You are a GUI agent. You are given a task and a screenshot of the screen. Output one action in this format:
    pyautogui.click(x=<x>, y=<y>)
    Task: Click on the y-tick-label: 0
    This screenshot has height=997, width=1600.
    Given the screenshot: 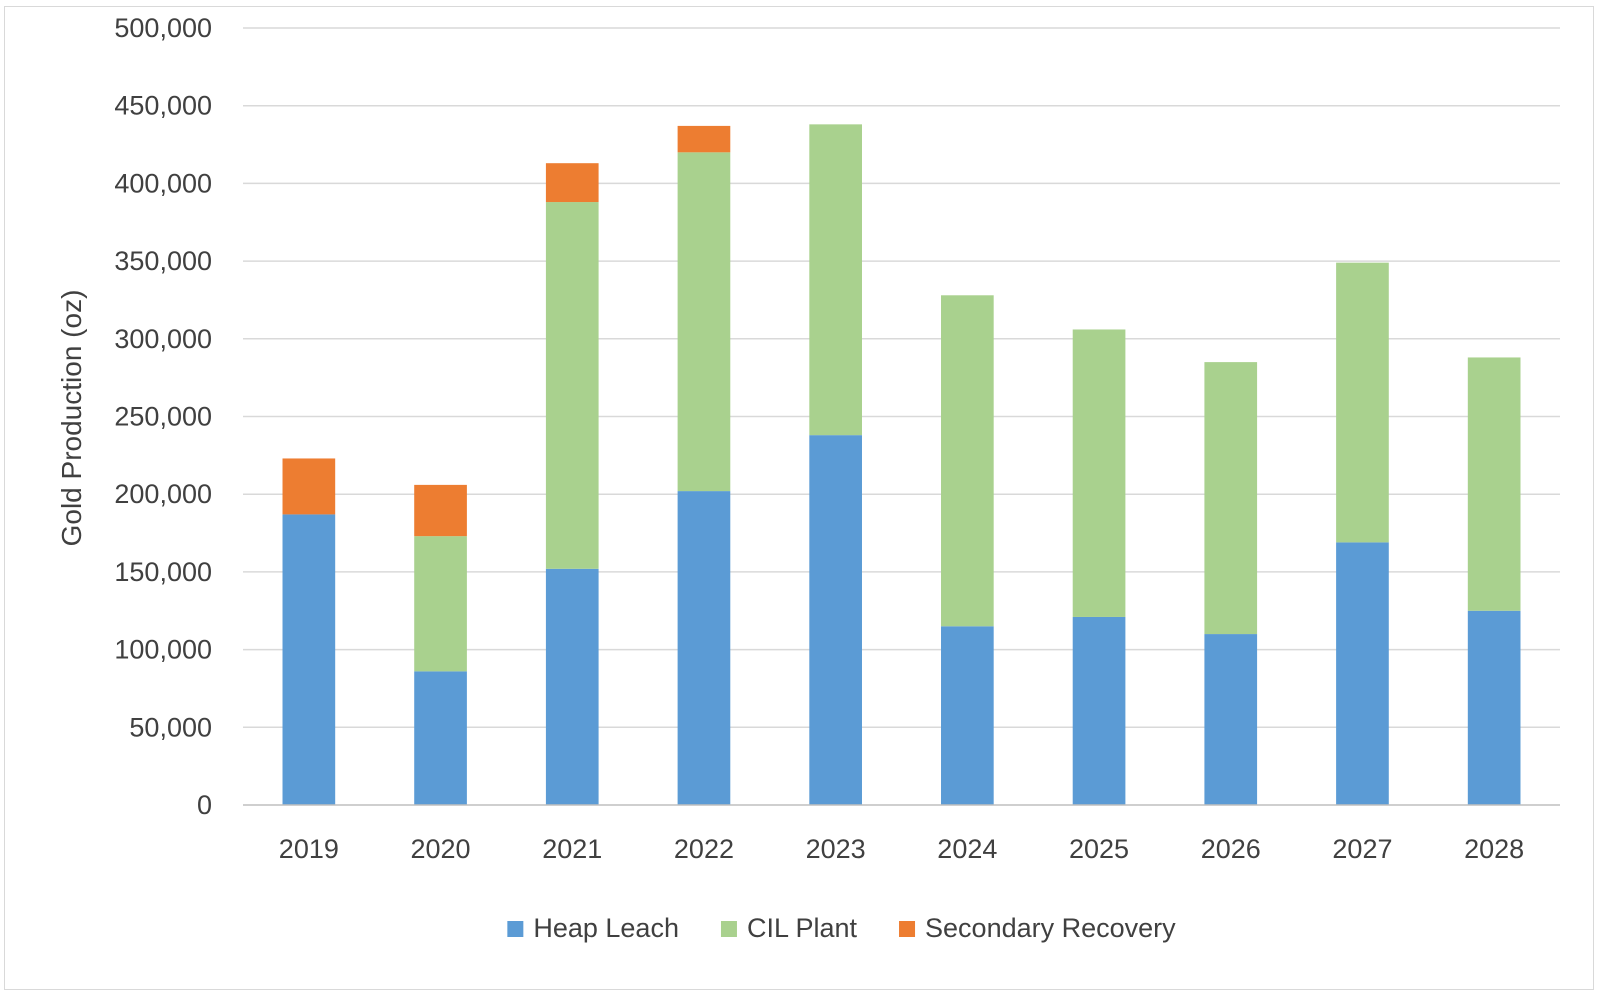 What is the action you would take?
    pyautogui.click(x=204, y=805)
    